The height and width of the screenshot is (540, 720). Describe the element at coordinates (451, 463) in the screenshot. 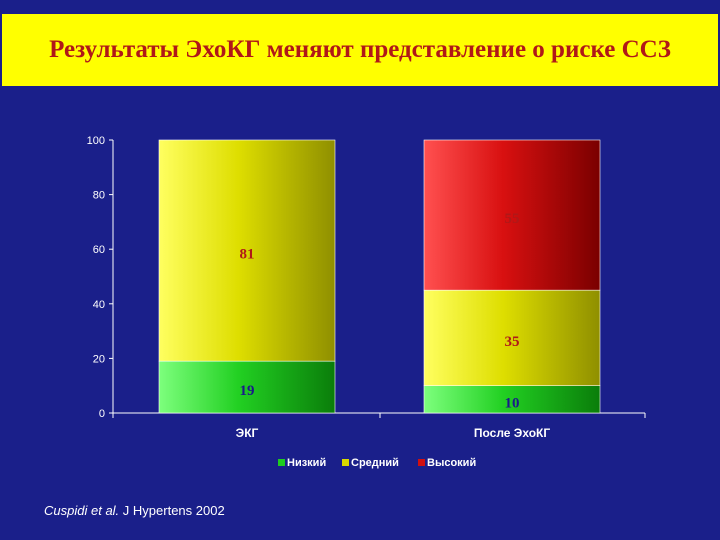

I see `legend-entry: Высокий` at that location.